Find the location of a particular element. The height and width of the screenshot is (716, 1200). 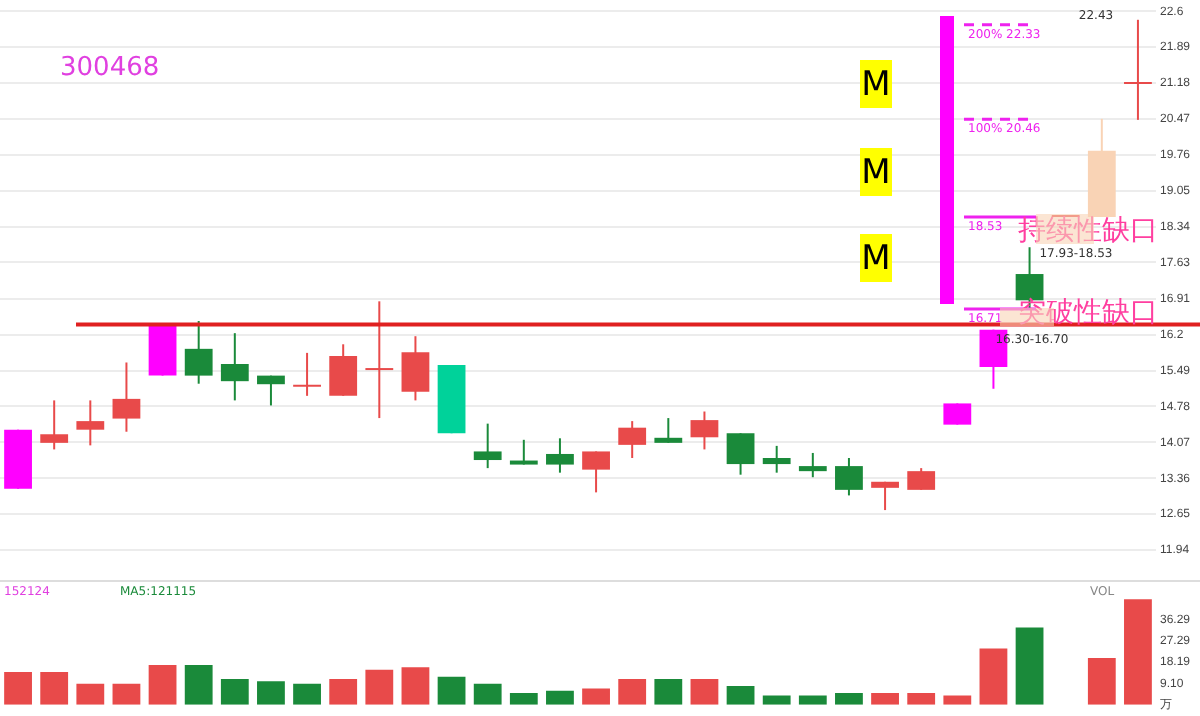

text: 300468 is located at coordinates (110, 67).